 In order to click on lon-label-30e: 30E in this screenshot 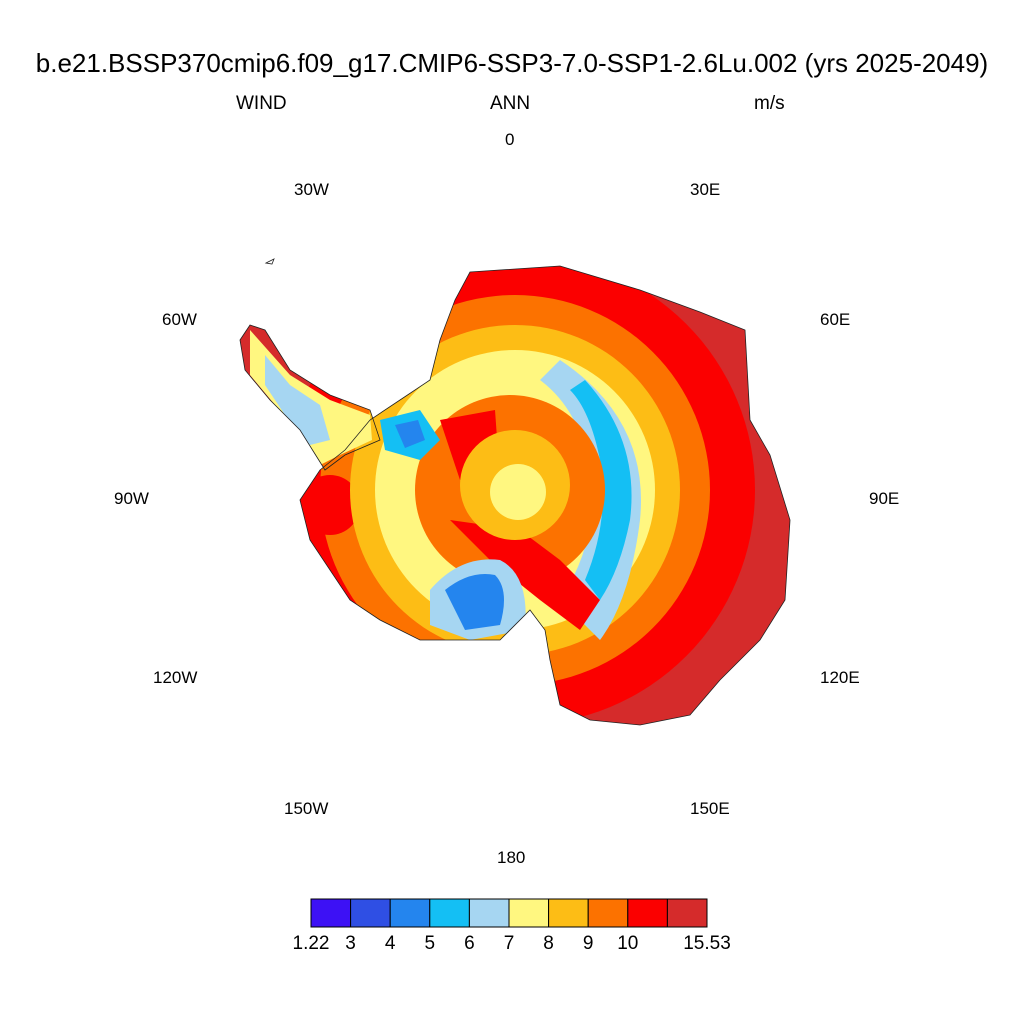, I will do `click(705, 189)`.